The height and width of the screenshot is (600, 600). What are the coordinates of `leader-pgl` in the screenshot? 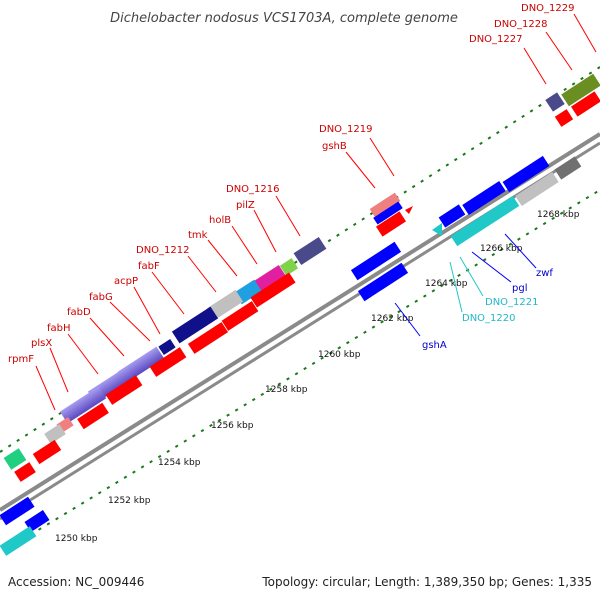 It's located at (491, 267).